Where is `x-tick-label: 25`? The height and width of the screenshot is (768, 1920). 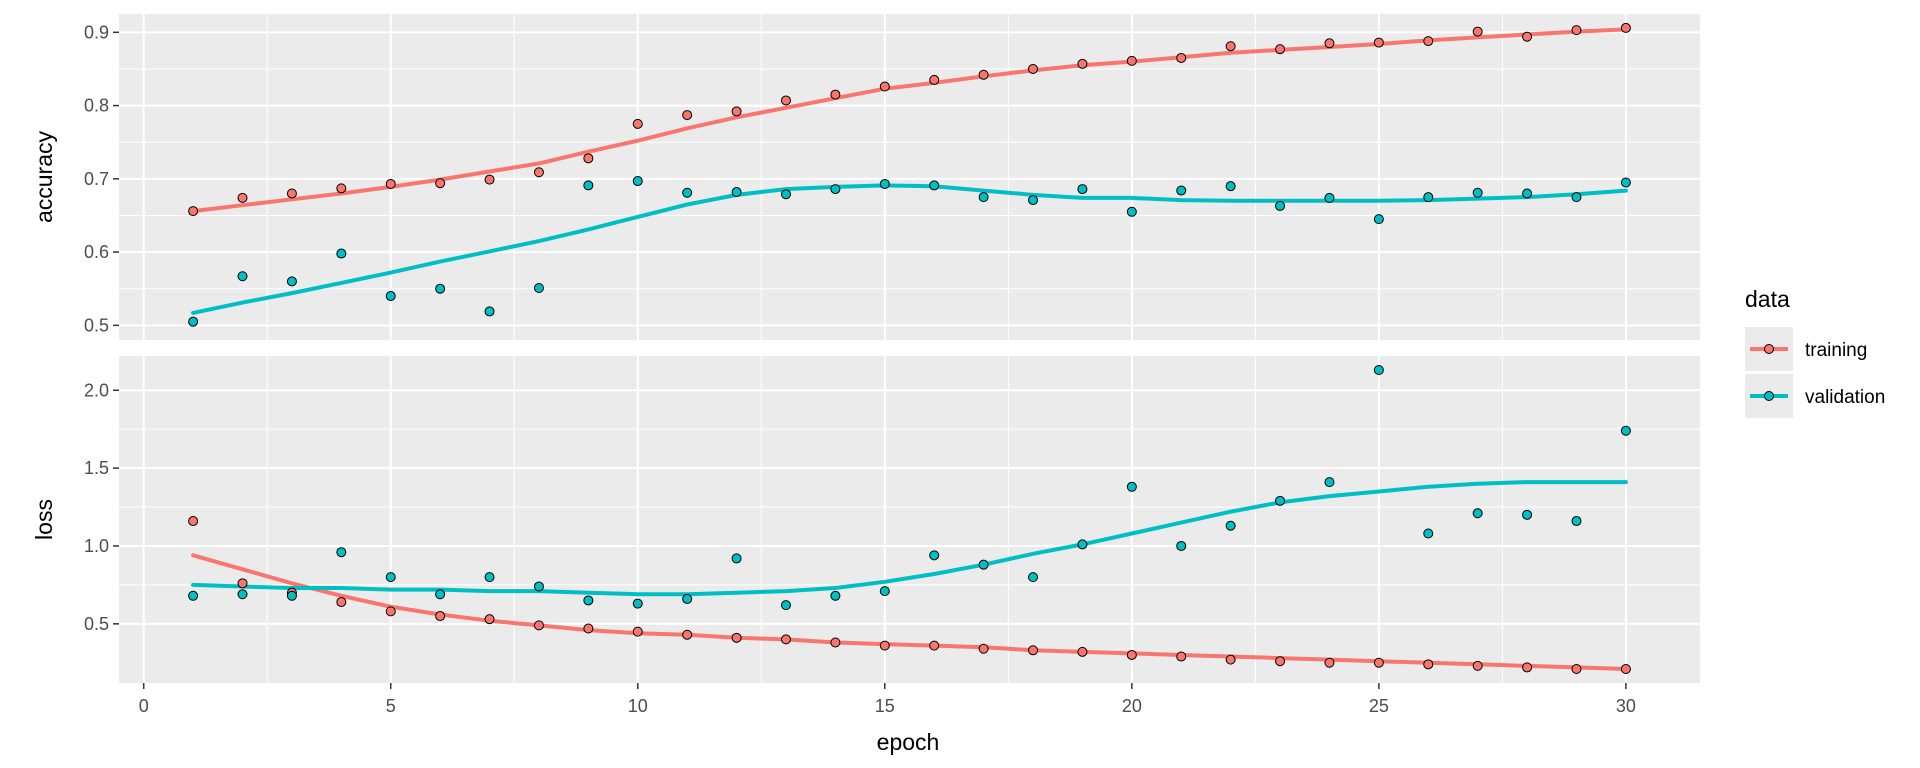
x-tick-label: 25 is located at coordinates (1379, 706).